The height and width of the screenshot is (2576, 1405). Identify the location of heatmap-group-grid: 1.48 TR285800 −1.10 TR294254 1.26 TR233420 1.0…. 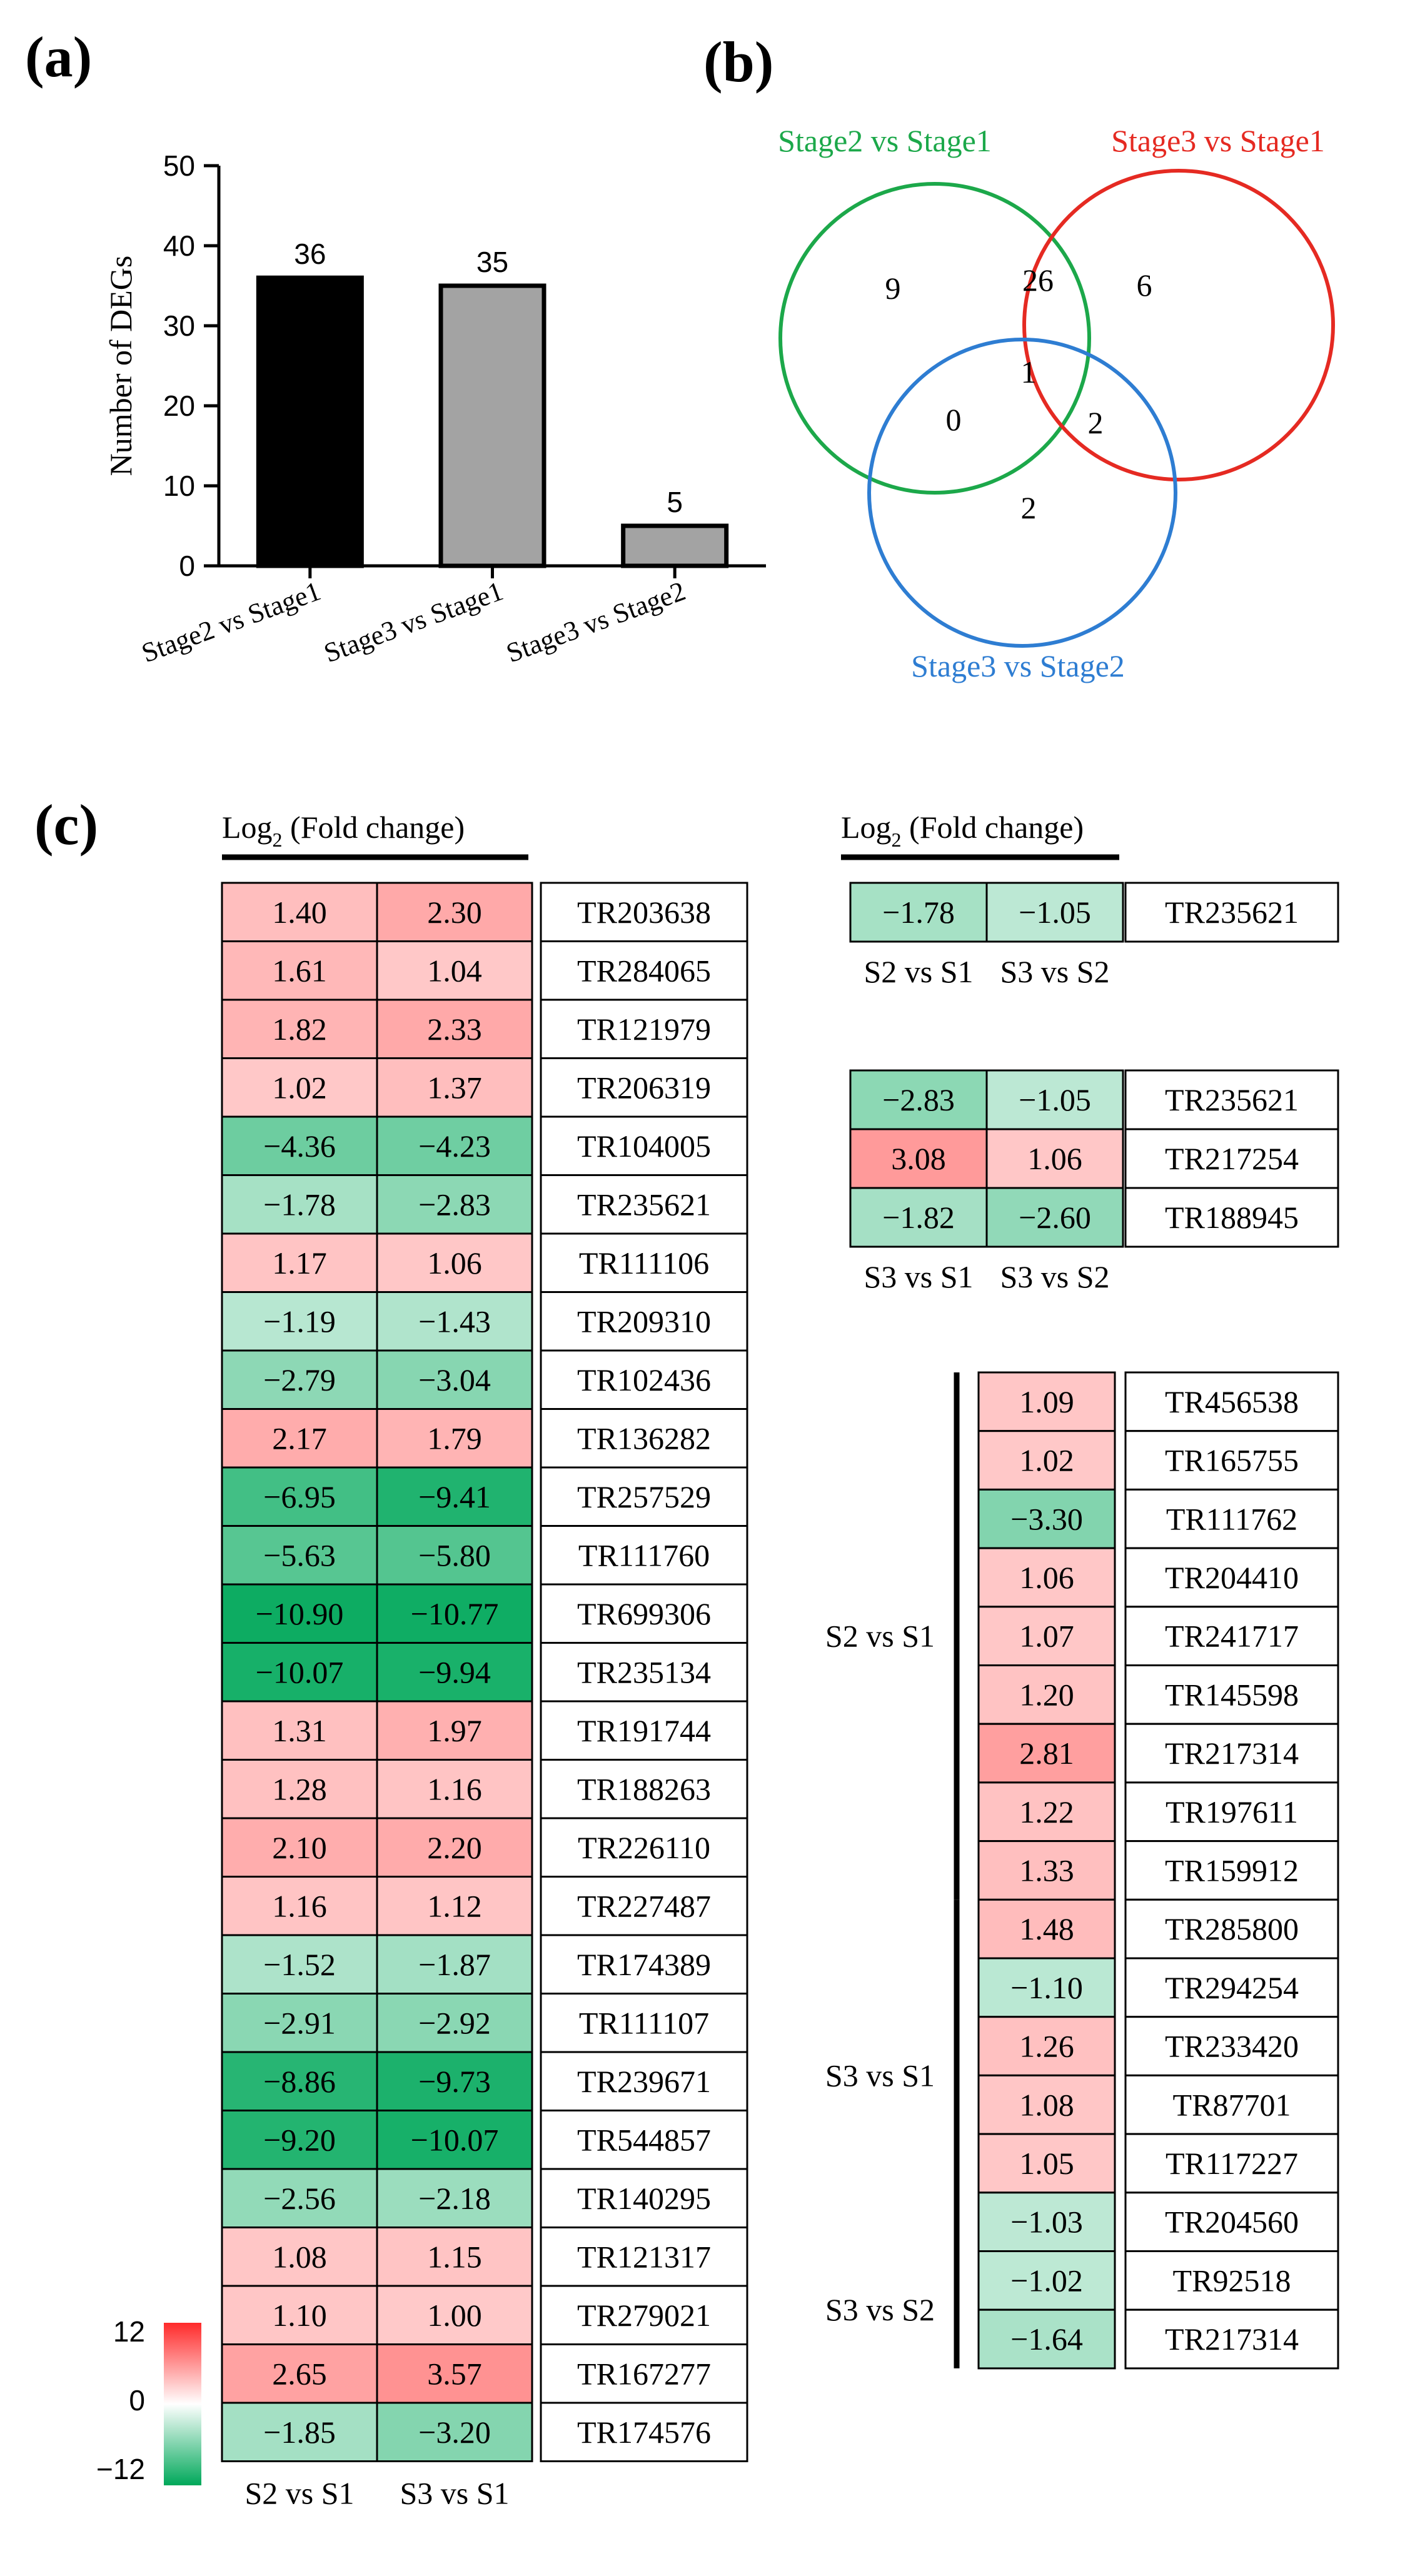
(1158, 2075).